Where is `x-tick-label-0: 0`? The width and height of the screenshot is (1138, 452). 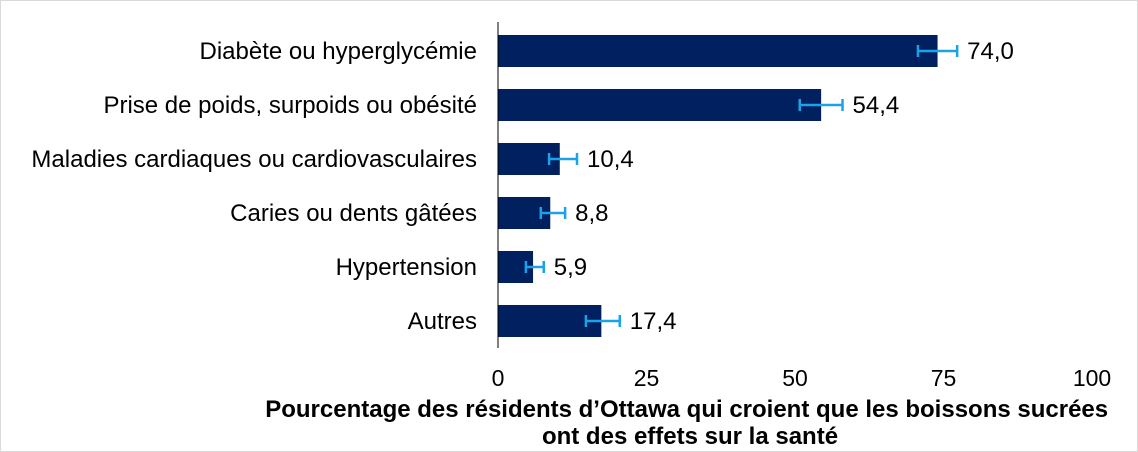 x-tick-label-0: 0 is located at coordinates (498, 378).